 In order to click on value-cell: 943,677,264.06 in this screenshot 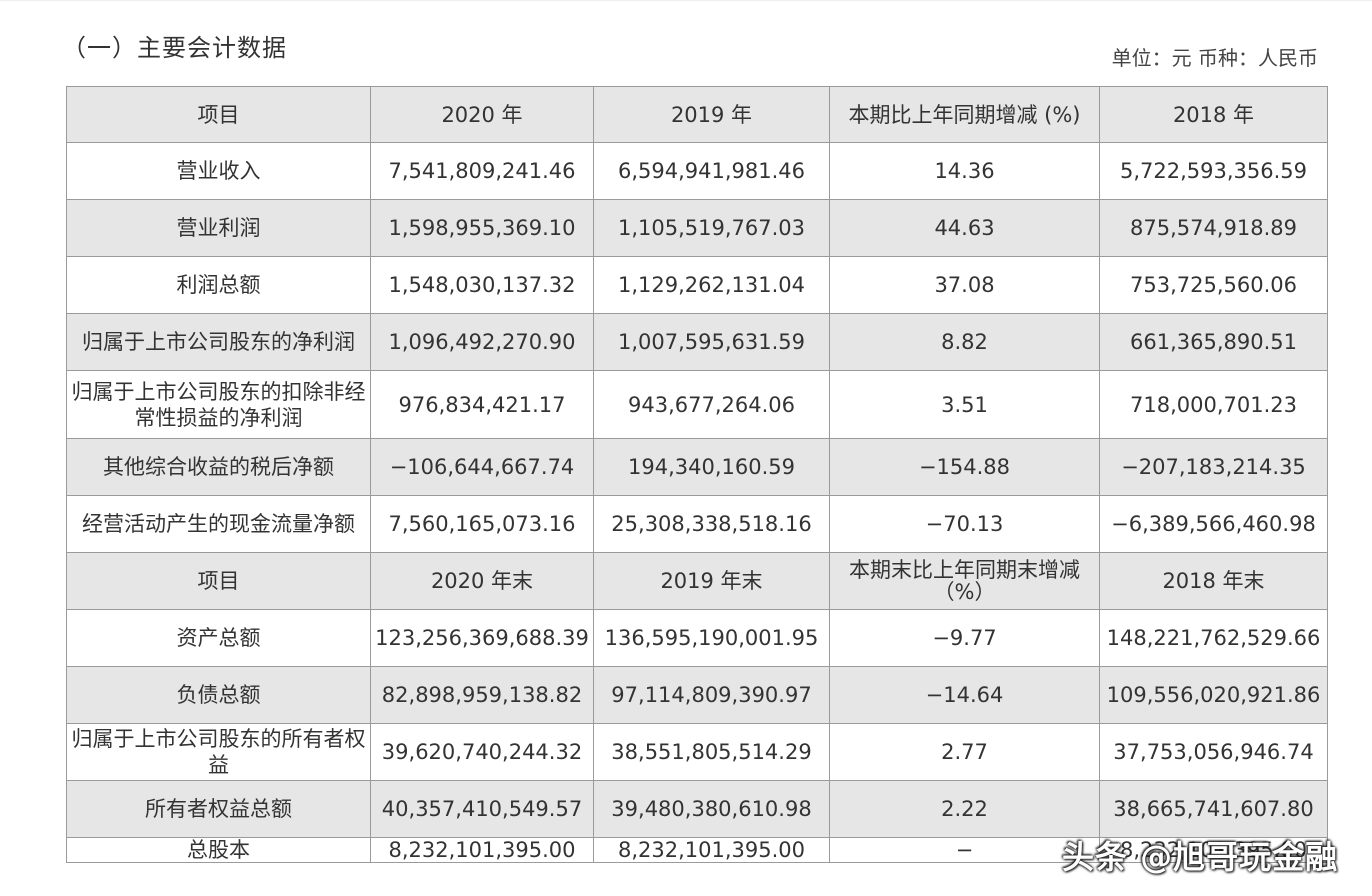, I will do `click(711, 404)`.